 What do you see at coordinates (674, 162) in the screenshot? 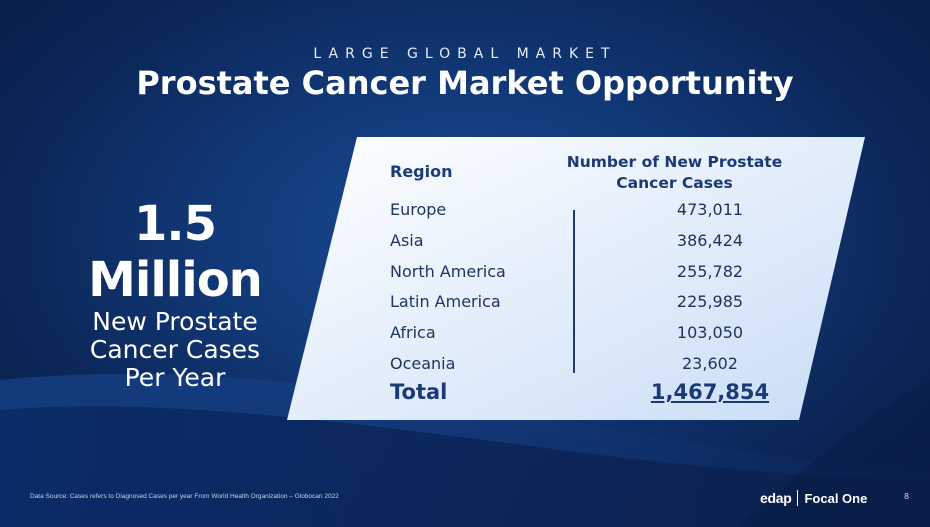
I see `header-cases-line-1: Number of New Prostate` at bounding box center [674, 162].